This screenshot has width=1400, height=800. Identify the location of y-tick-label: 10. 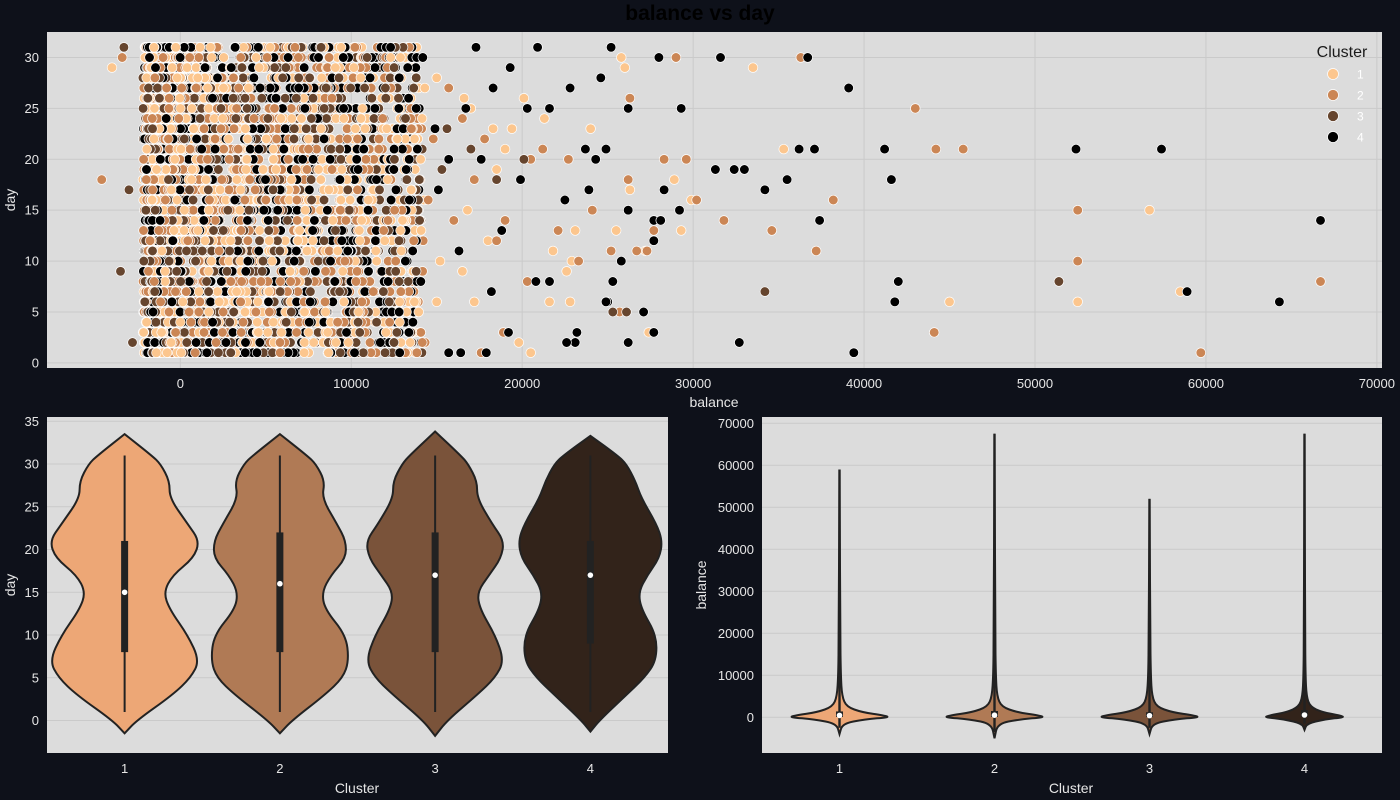
(32, 261).